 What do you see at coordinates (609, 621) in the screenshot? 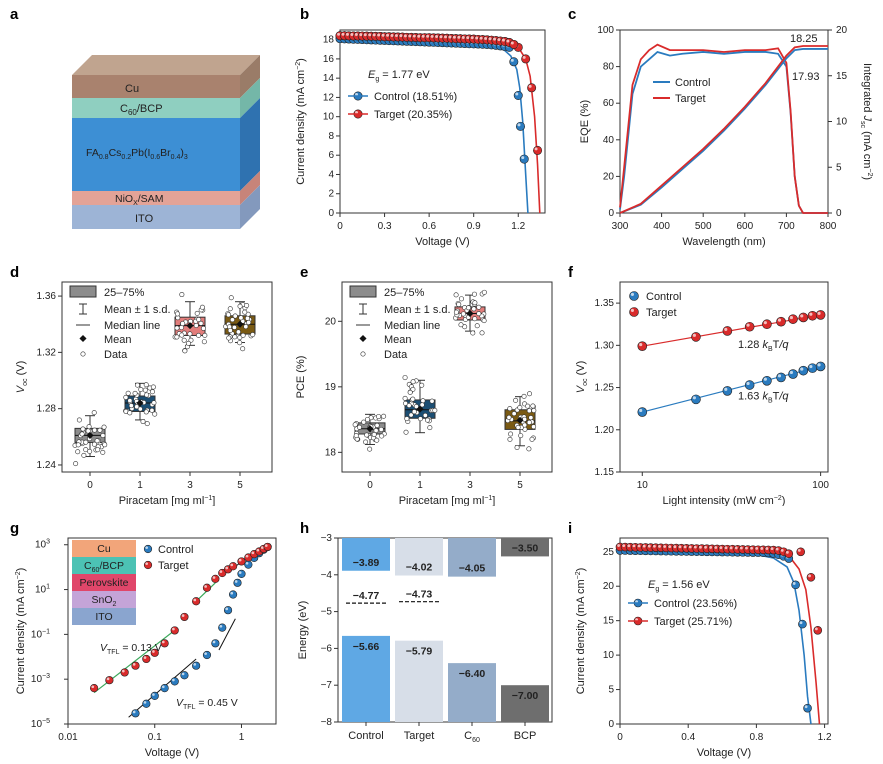
I see `y-tick-label: 15` at bounding box center [609, 621].